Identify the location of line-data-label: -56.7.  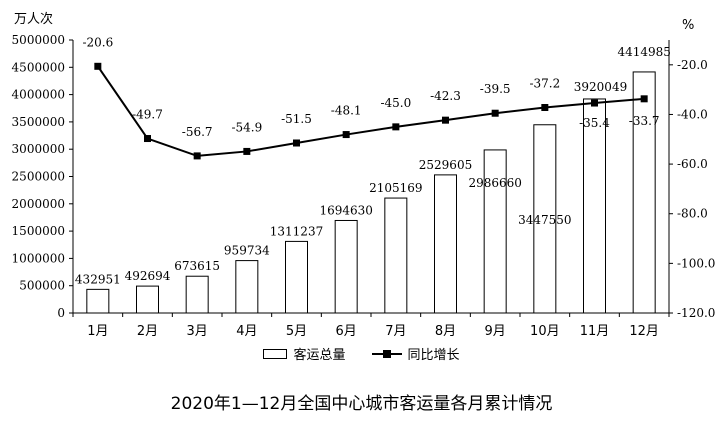
(197, 132).